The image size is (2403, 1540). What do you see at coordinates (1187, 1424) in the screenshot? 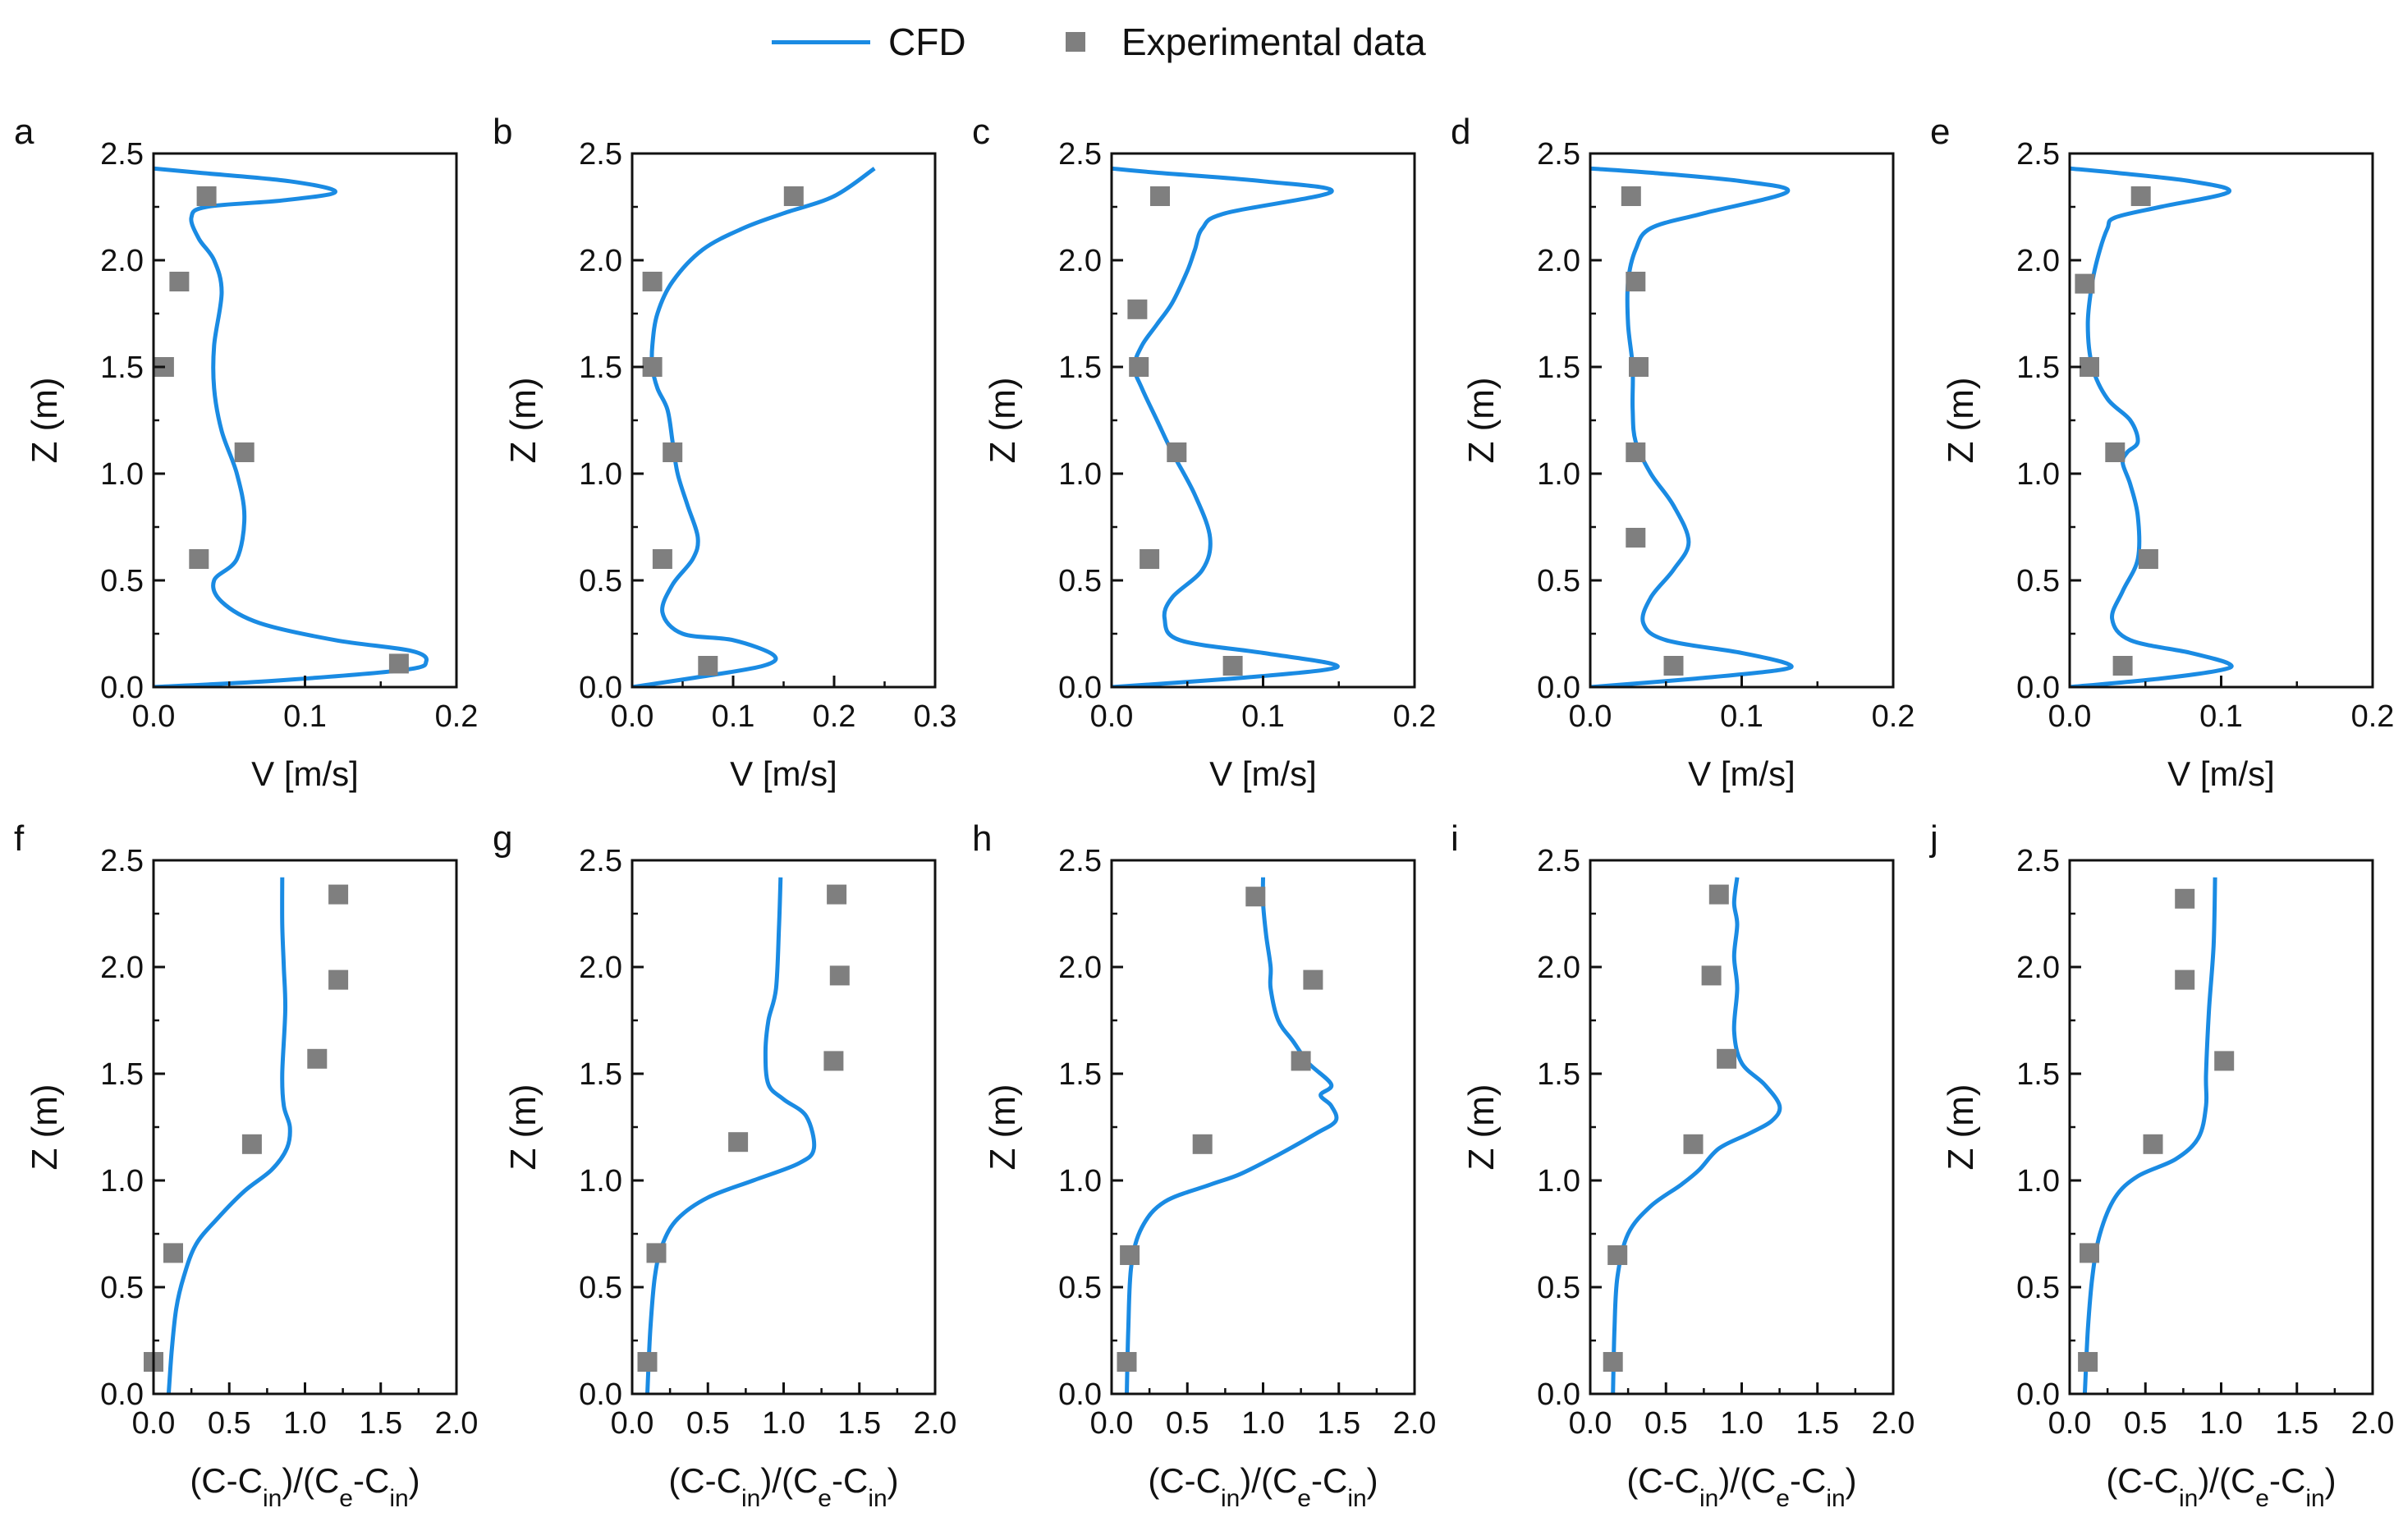
I see `xtick-label-h-1: 0.5` at bounding box center [1187, 1424].